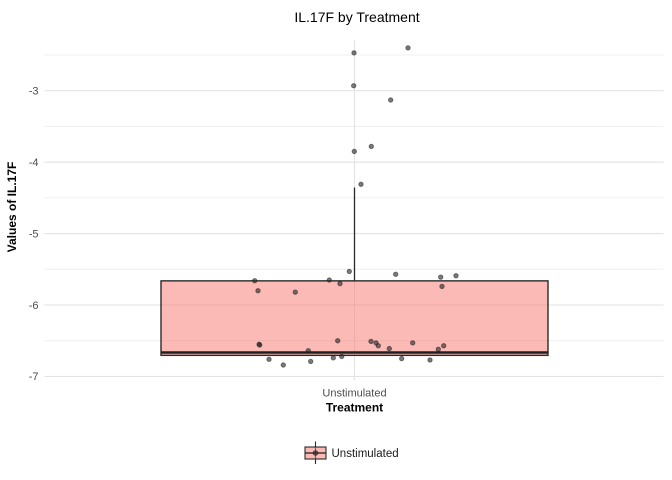  Describe the element at coordinates (365, 454) in the screenshot. I see `legend-label: Unstimulated` at that location.